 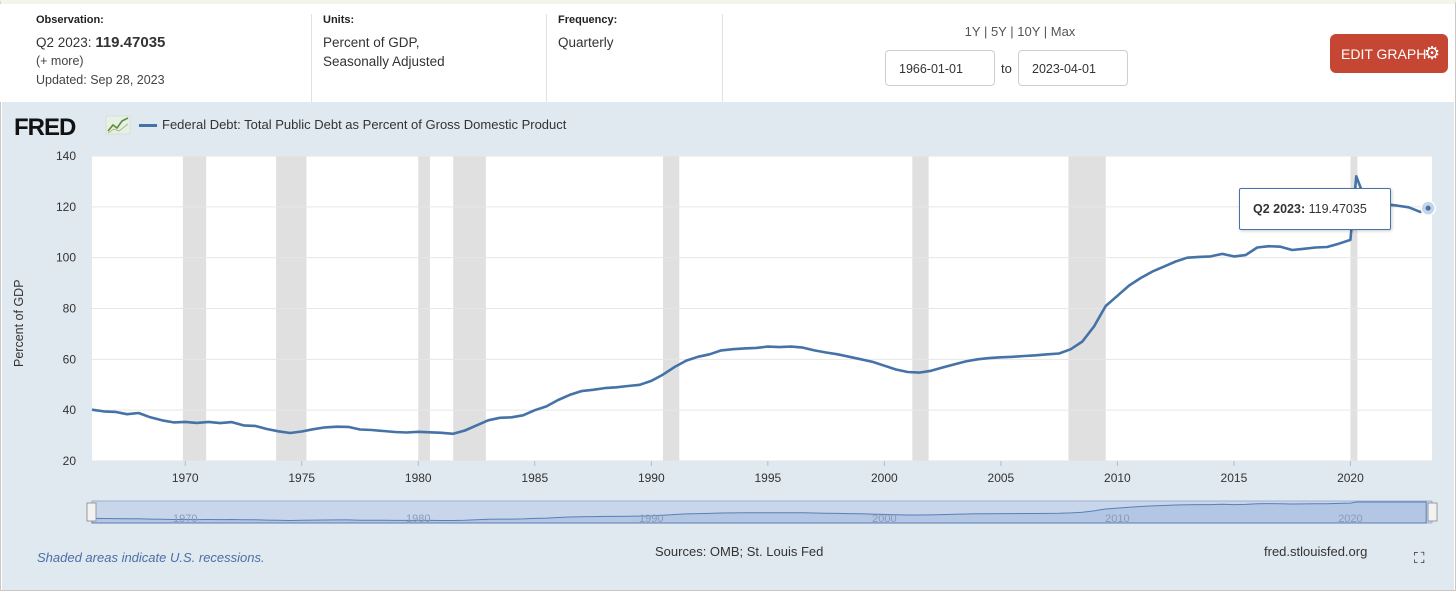 I want to click on x-tick-label: 1985, so click(x=534, y=478).